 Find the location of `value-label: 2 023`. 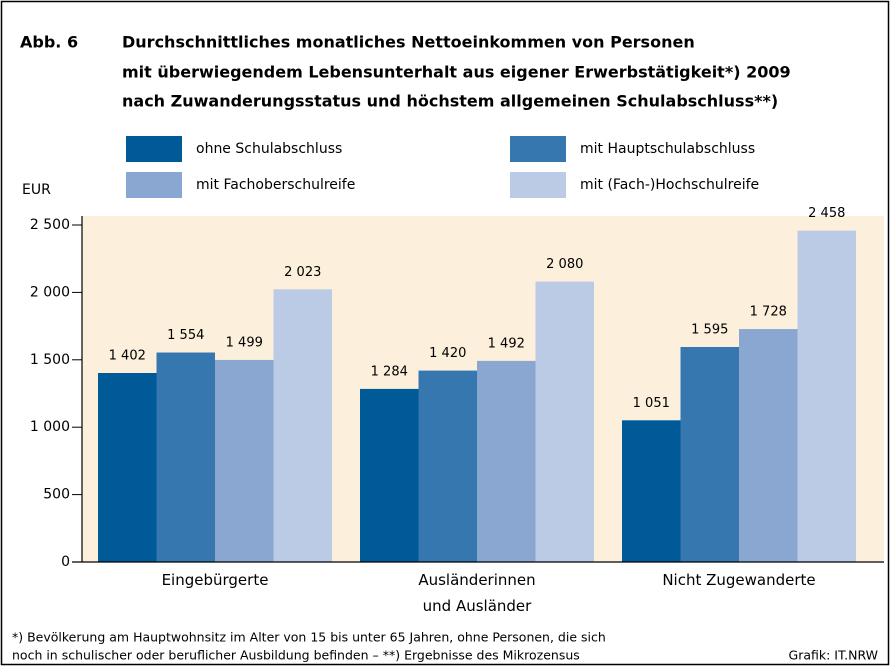

value-label: 2 023 is located at coordinates (302, 272).